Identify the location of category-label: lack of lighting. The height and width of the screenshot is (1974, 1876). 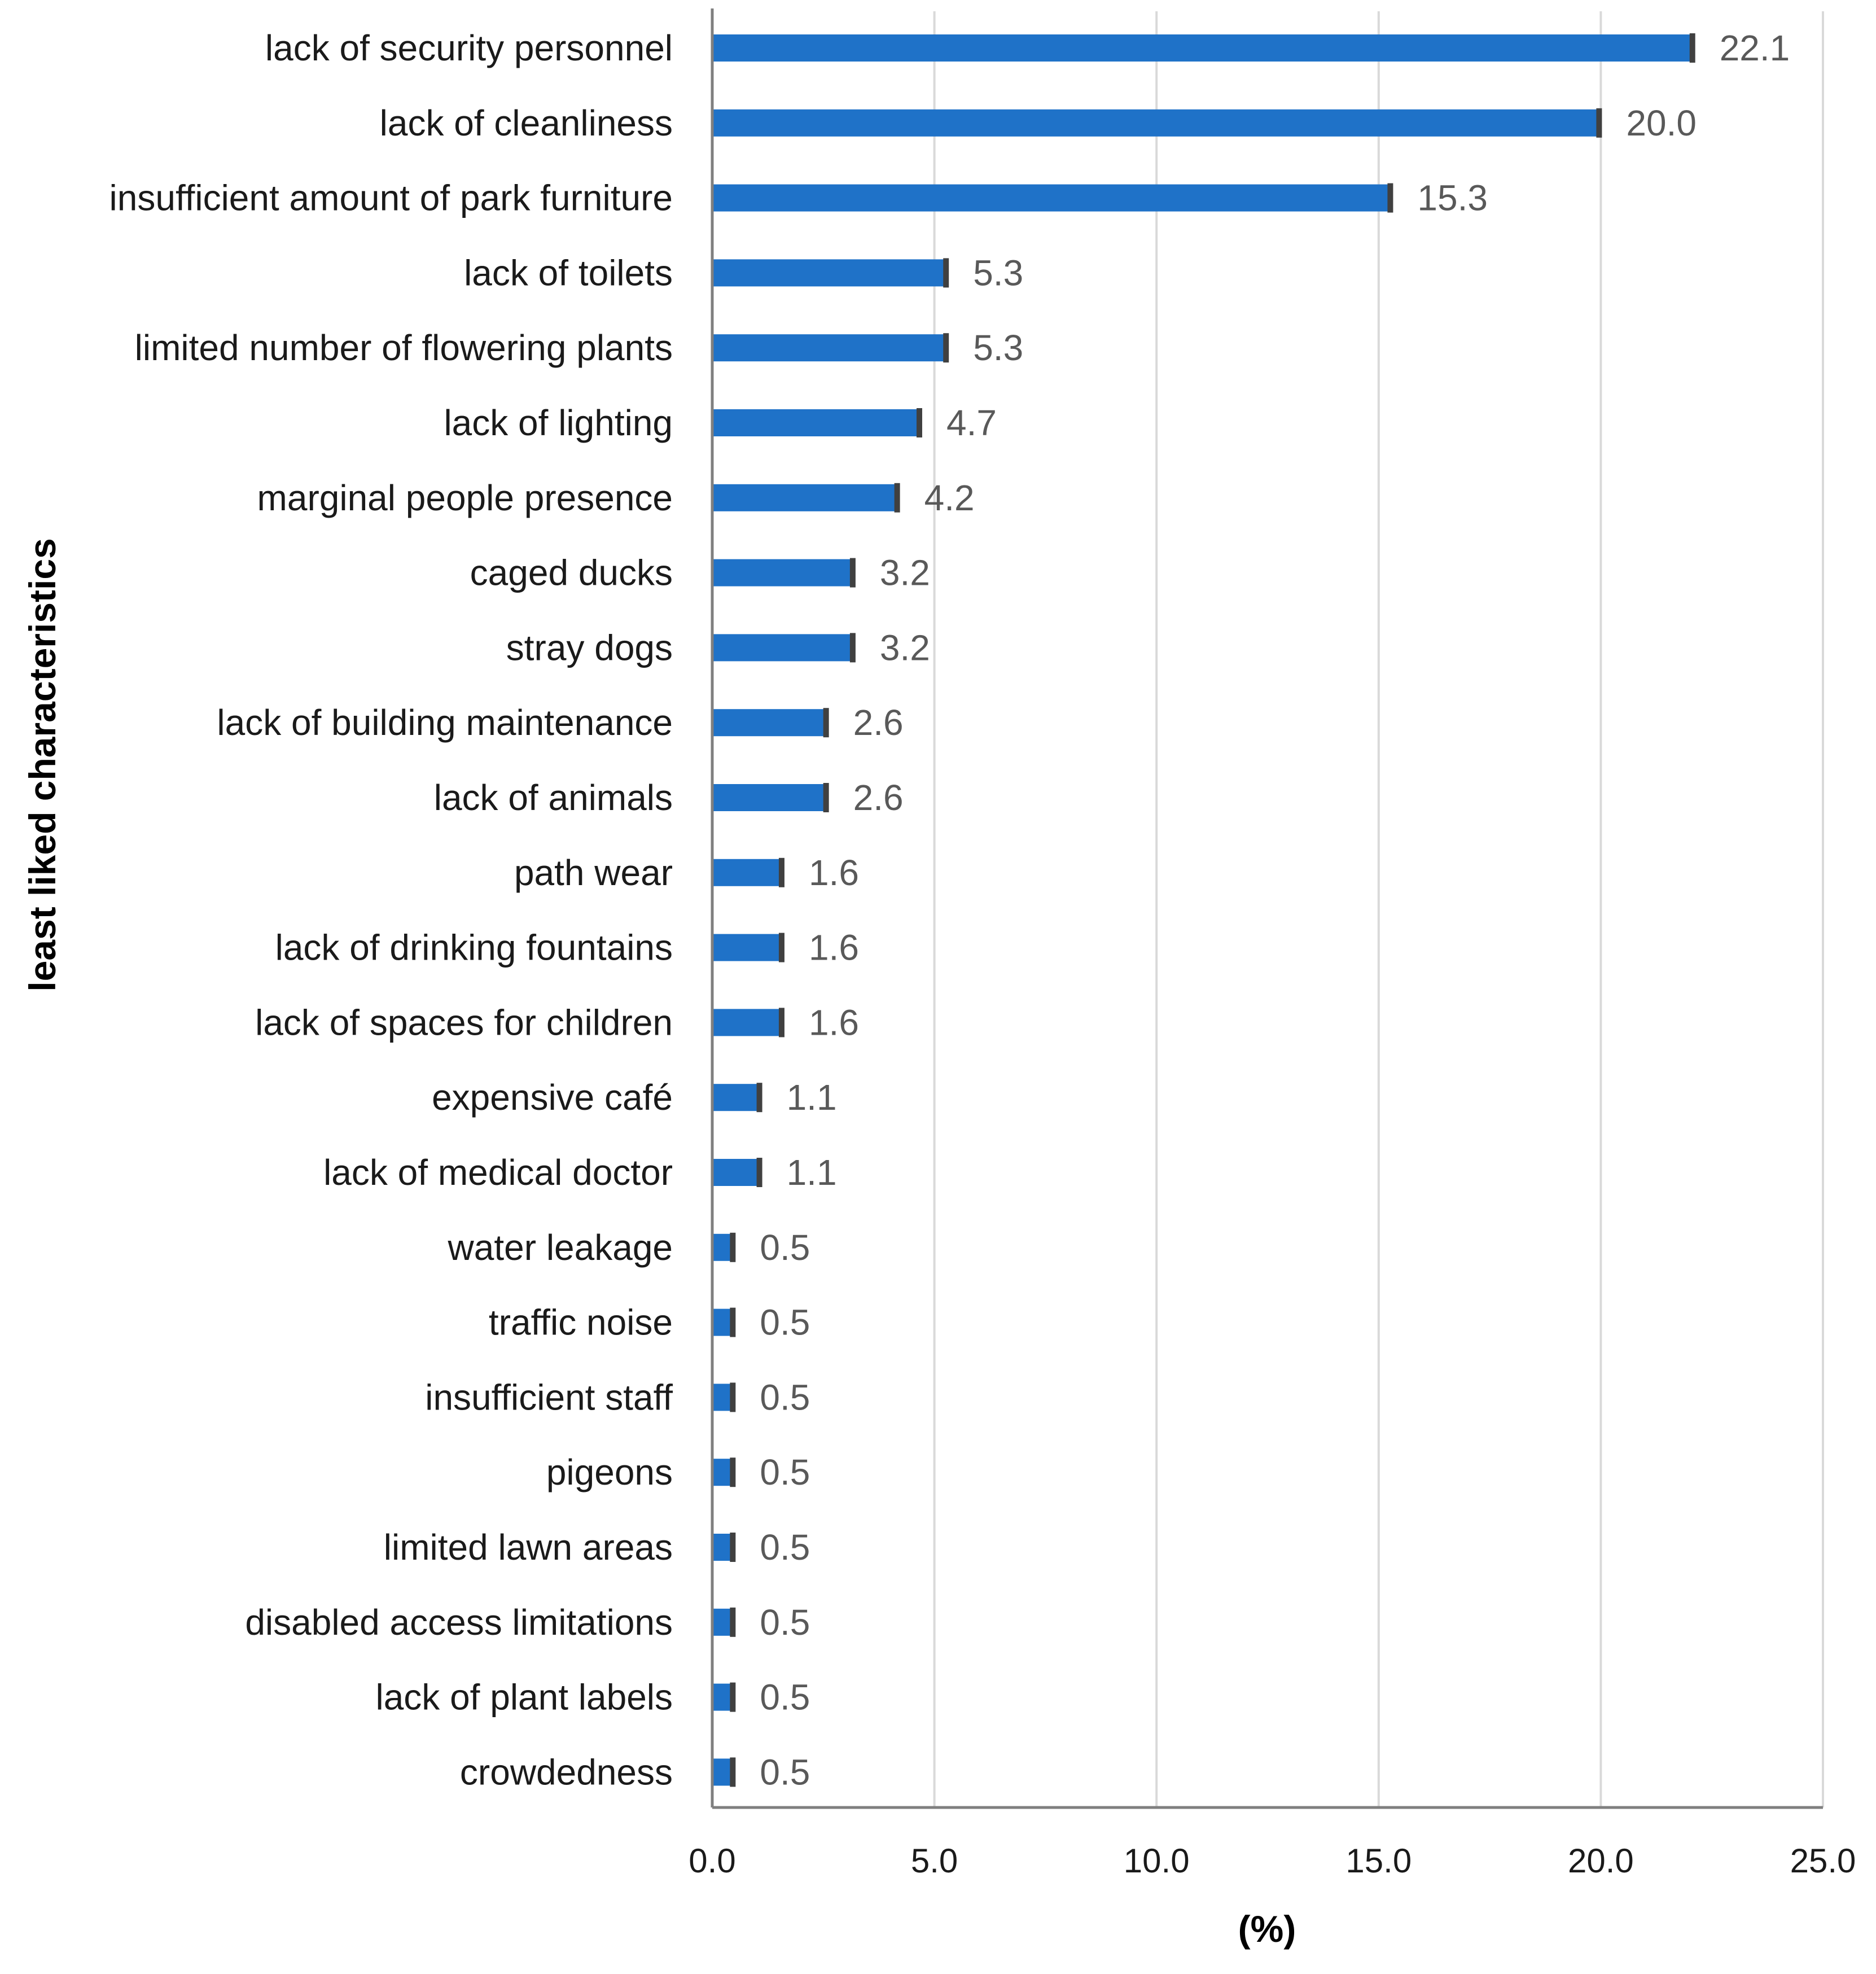
(558, 422).